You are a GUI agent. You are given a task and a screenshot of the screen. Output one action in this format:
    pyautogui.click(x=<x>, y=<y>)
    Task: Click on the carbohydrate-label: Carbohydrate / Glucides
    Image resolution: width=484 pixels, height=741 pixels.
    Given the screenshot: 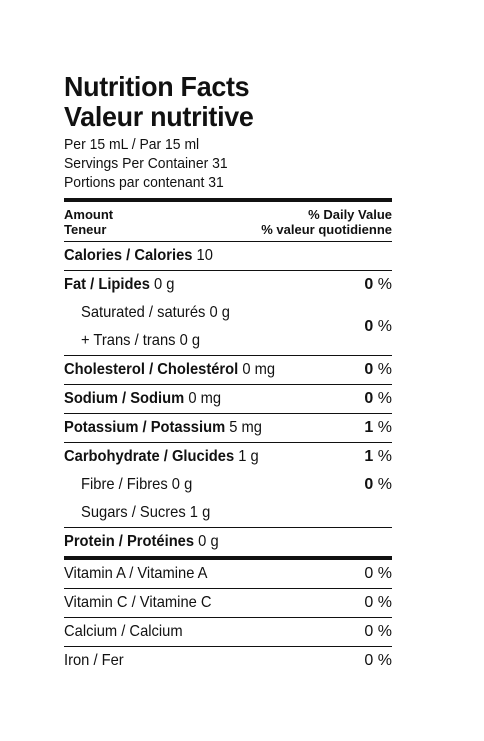 What is the action you would take?
    pyautogui.click(x=149, y=456)
    